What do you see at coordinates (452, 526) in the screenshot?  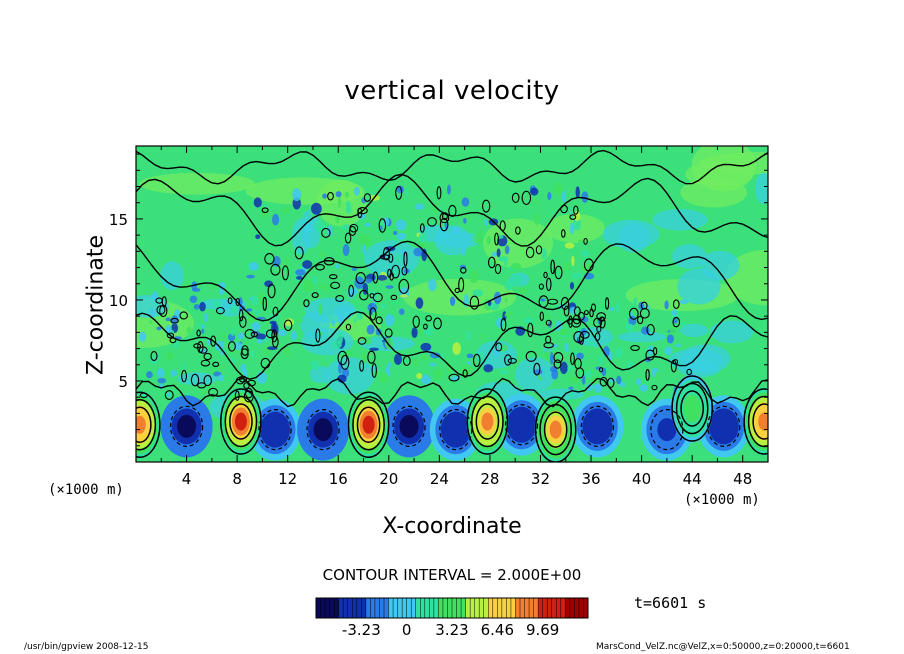 I see `x-axis-label: X-coordinate` at bounding box center [452, 526].